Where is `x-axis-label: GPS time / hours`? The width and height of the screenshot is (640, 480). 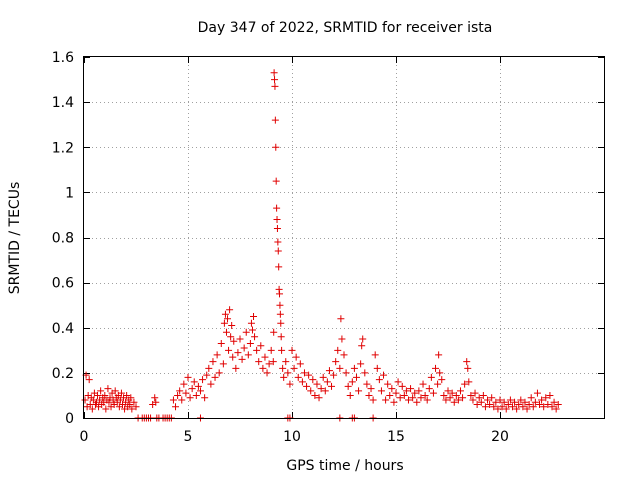 x-axis-label: GPS time / hours is located at coordinates (344, 466).